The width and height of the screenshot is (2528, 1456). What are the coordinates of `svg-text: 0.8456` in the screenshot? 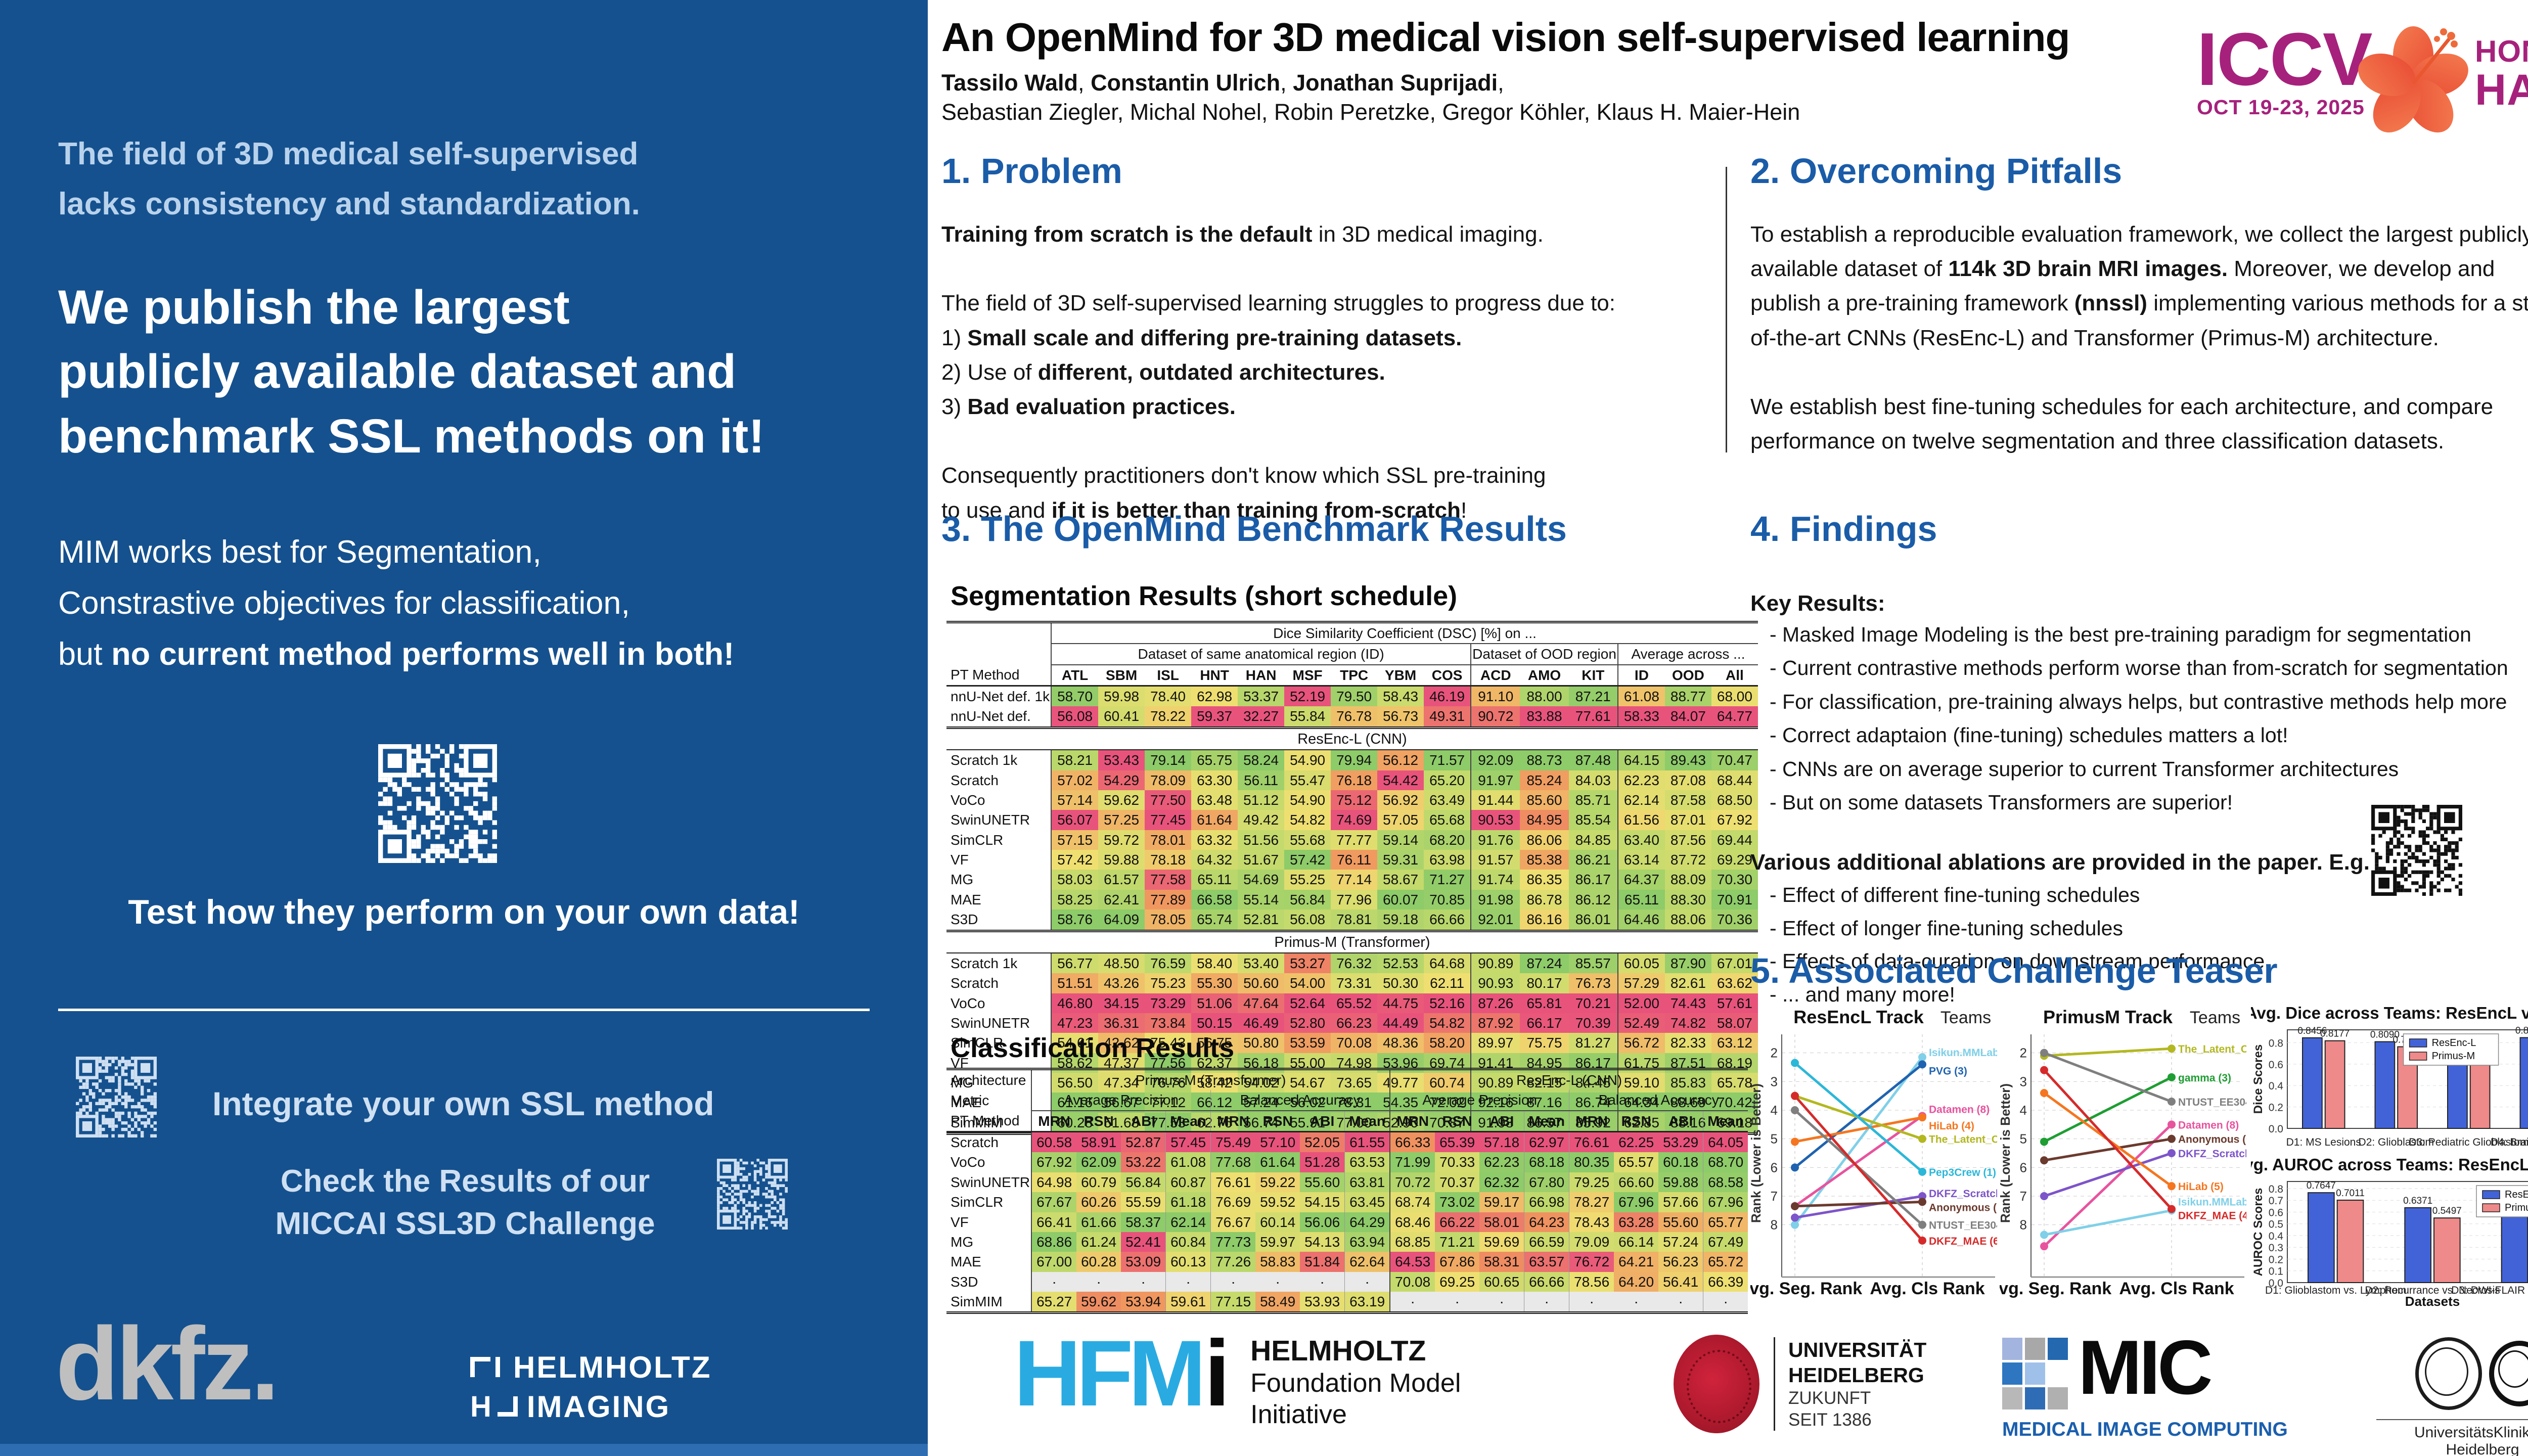 It's located at (2312, 1031).